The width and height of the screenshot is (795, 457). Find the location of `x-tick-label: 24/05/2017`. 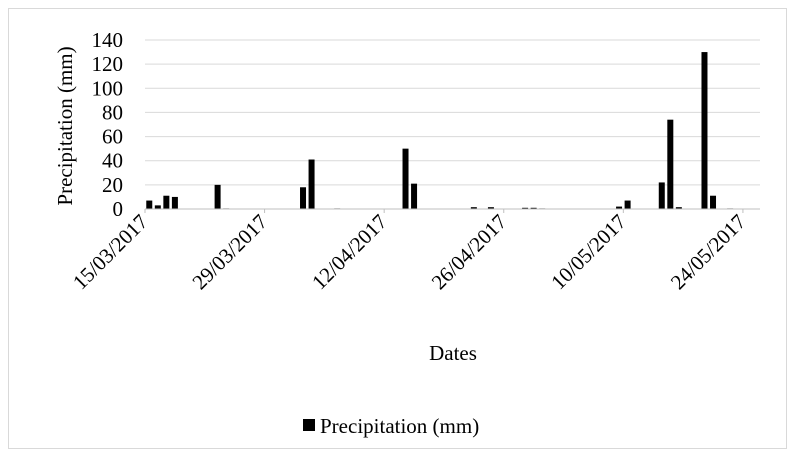

x-tick-label: 24/05/2017 is located at coordinates (708, 252).